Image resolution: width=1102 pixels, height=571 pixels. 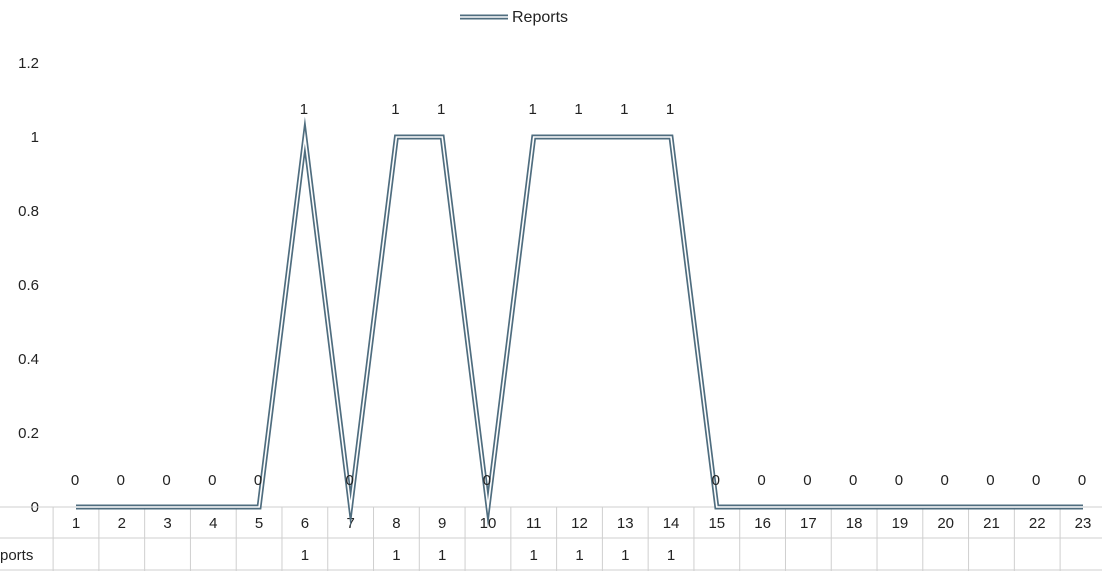 I want to click on x-tick-label: 23, so click(x=1083, y=523).